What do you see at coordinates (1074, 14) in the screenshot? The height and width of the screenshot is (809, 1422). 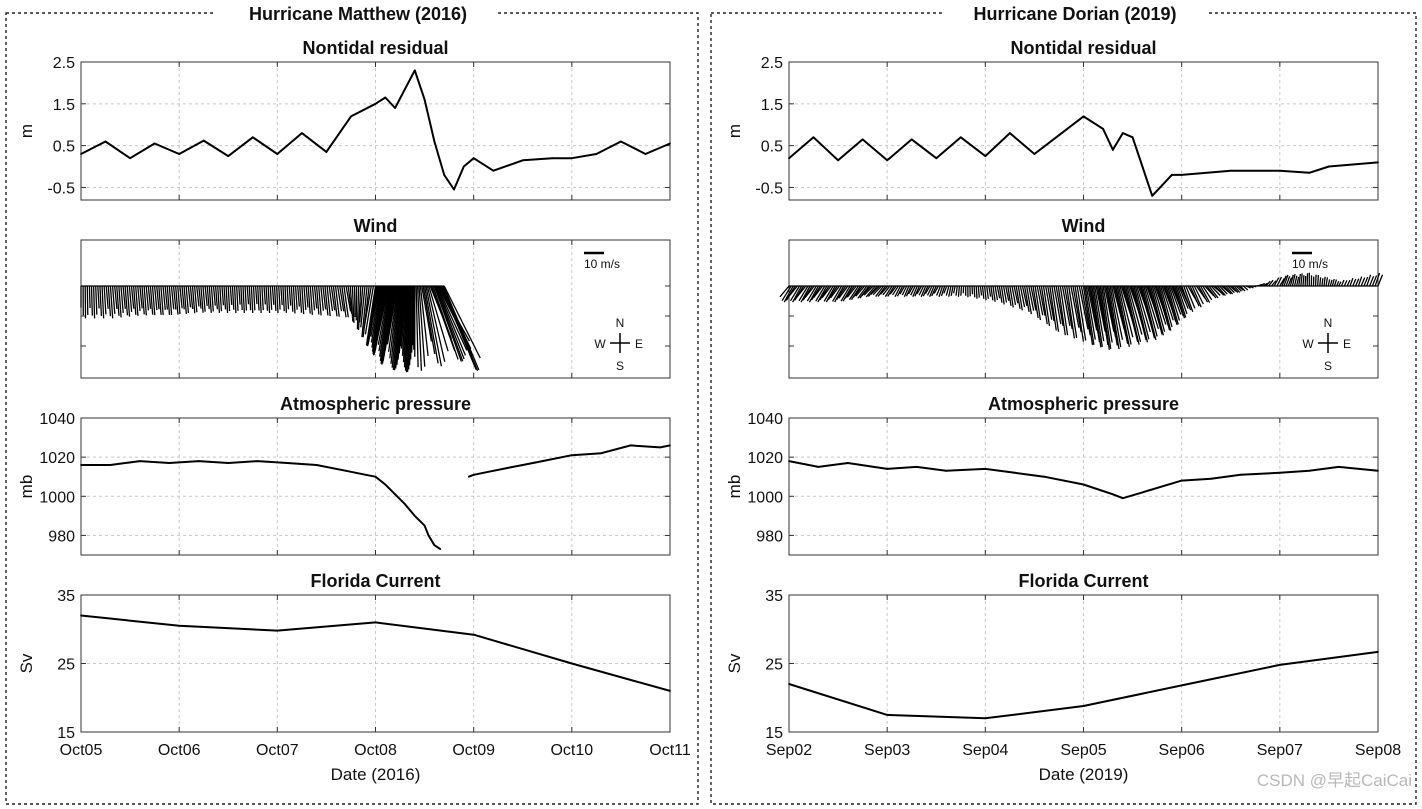 I see `dorian-storm-title: Hurricane Dorian (2019)` at bounding box center [1074, 14].